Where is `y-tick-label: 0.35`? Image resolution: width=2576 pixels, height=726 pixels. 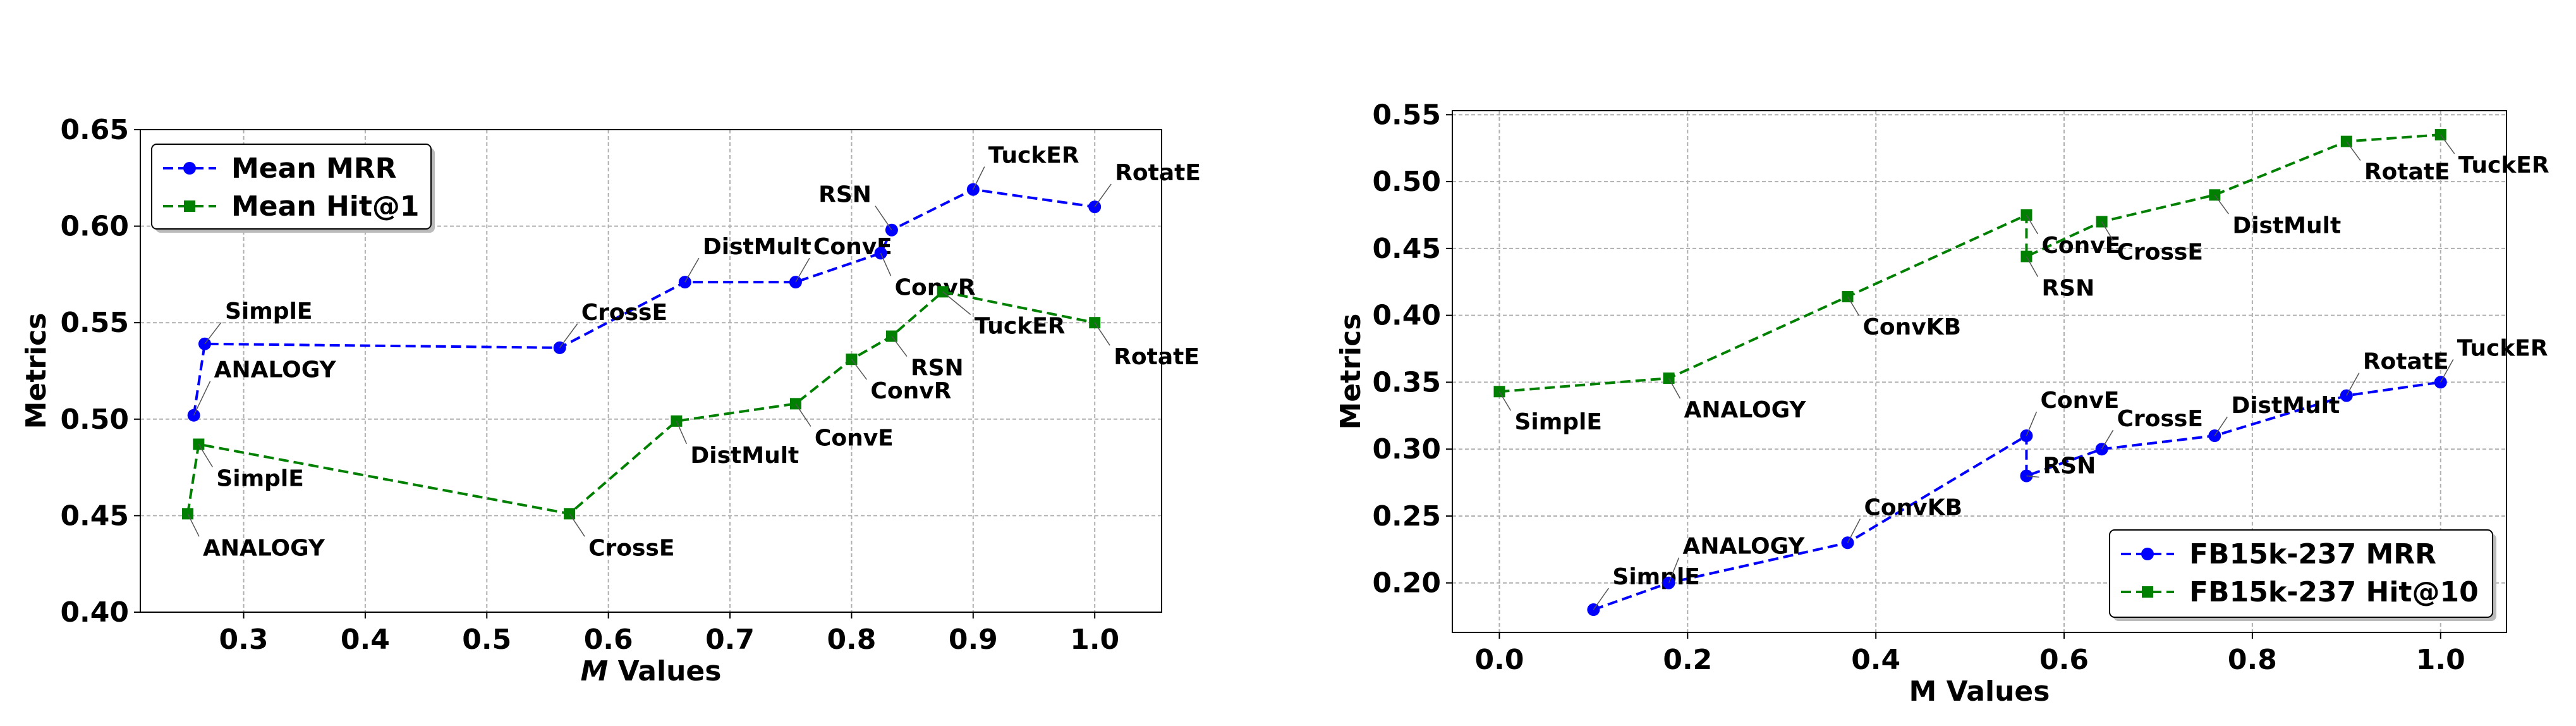 y-tick-label: 0.35 is located at coordinates (1407, 382).